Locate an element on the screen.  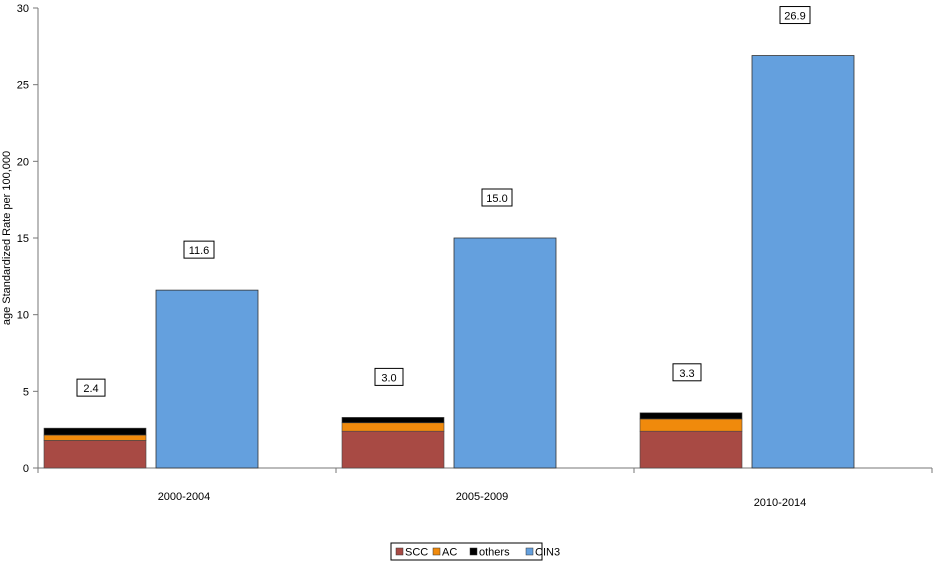
legend-label-others: others is located at coordinates (494, 553).